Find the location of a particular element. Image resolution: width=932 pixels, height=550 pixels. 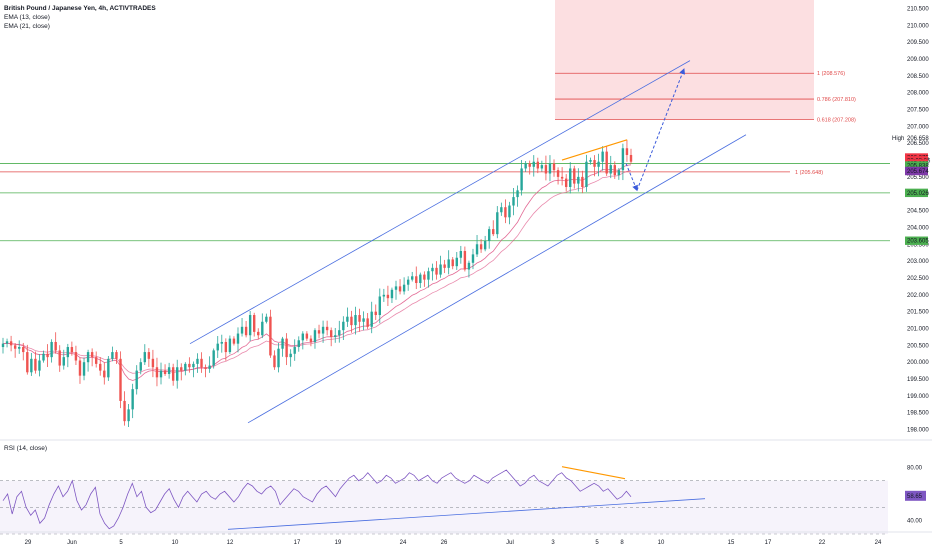

fib-level-label: 1 (208.576) is located at coordinates (831, 74).